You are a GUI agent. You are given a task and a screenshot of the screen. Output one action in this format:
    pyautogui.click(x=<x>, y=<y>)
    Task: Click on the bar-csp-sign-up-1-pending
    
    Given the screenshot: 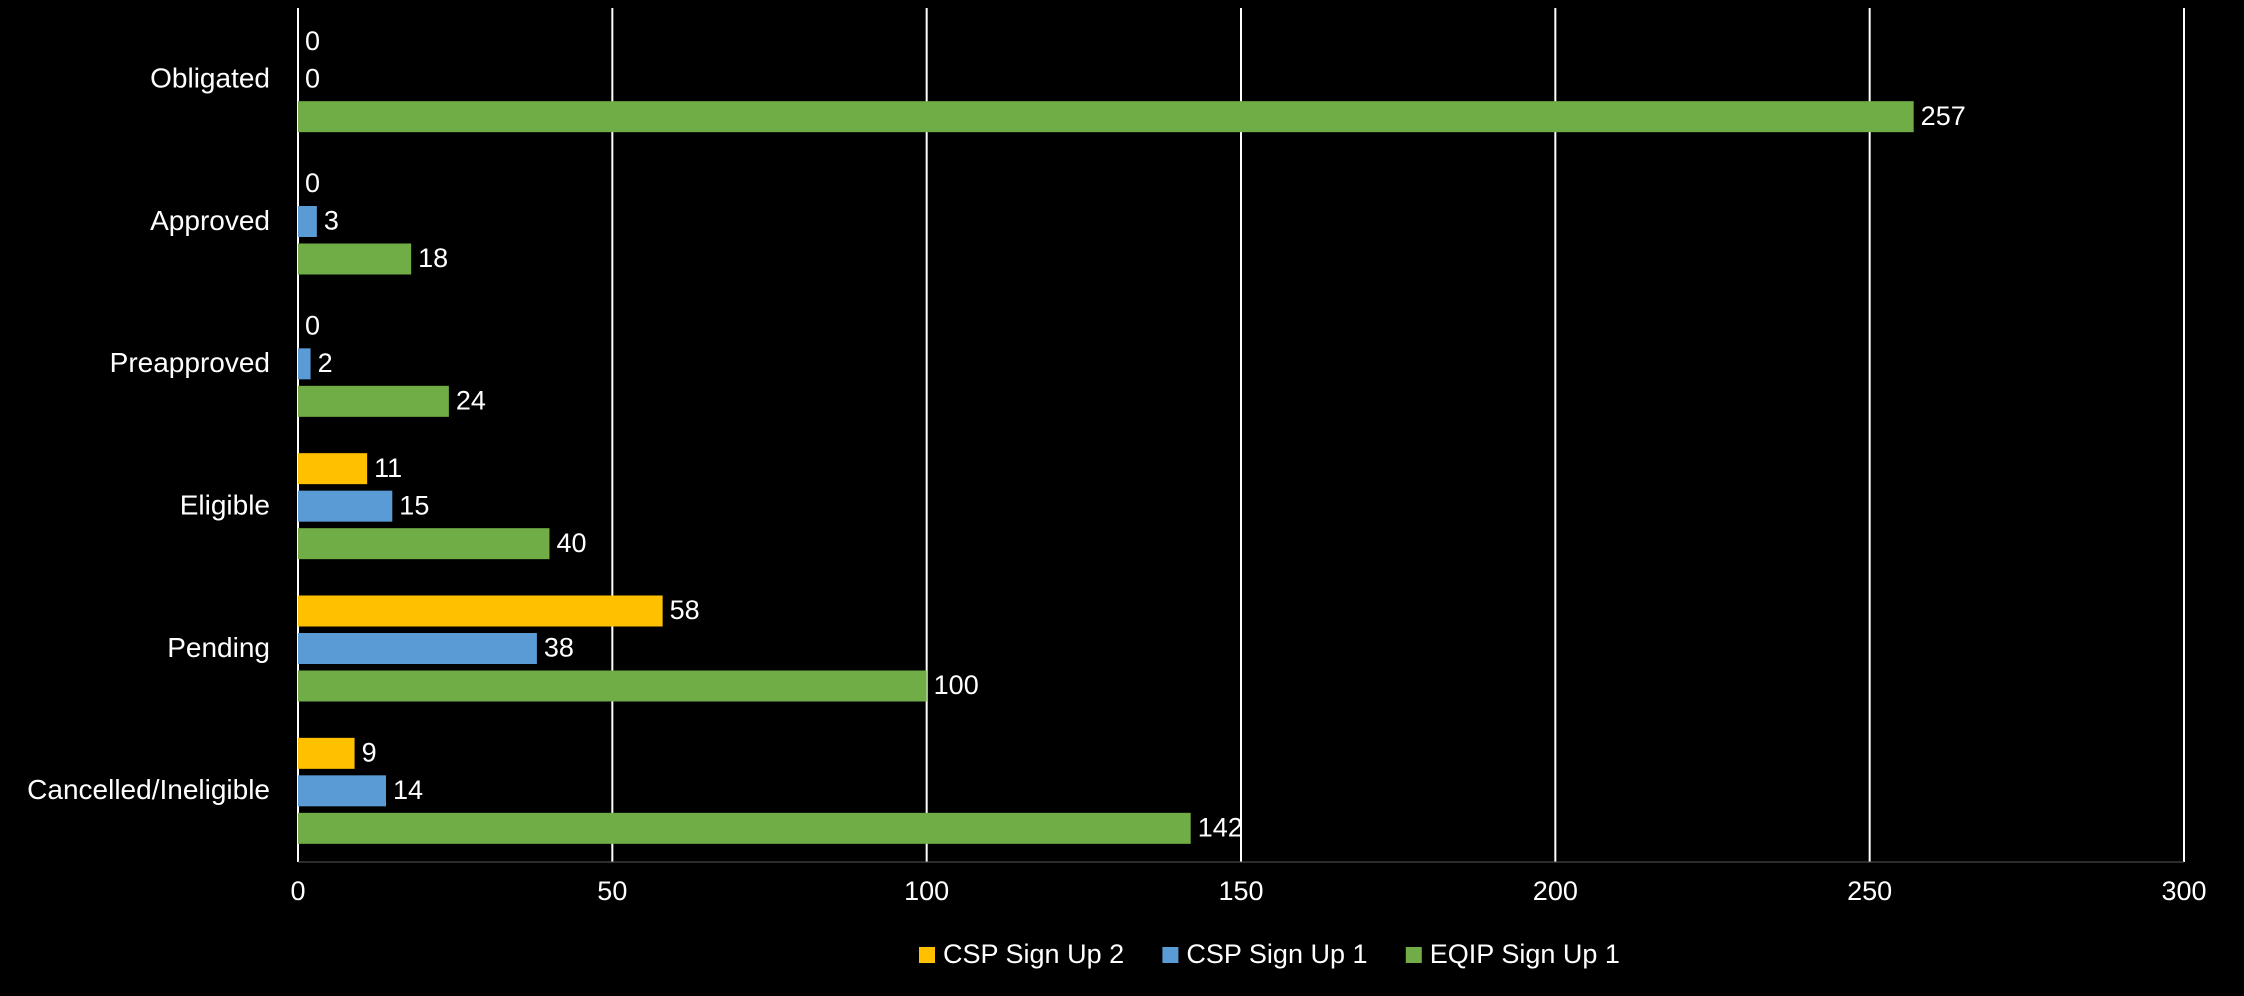 What is the action you would take?
    pyautogui.click(x=417, y=648)
    